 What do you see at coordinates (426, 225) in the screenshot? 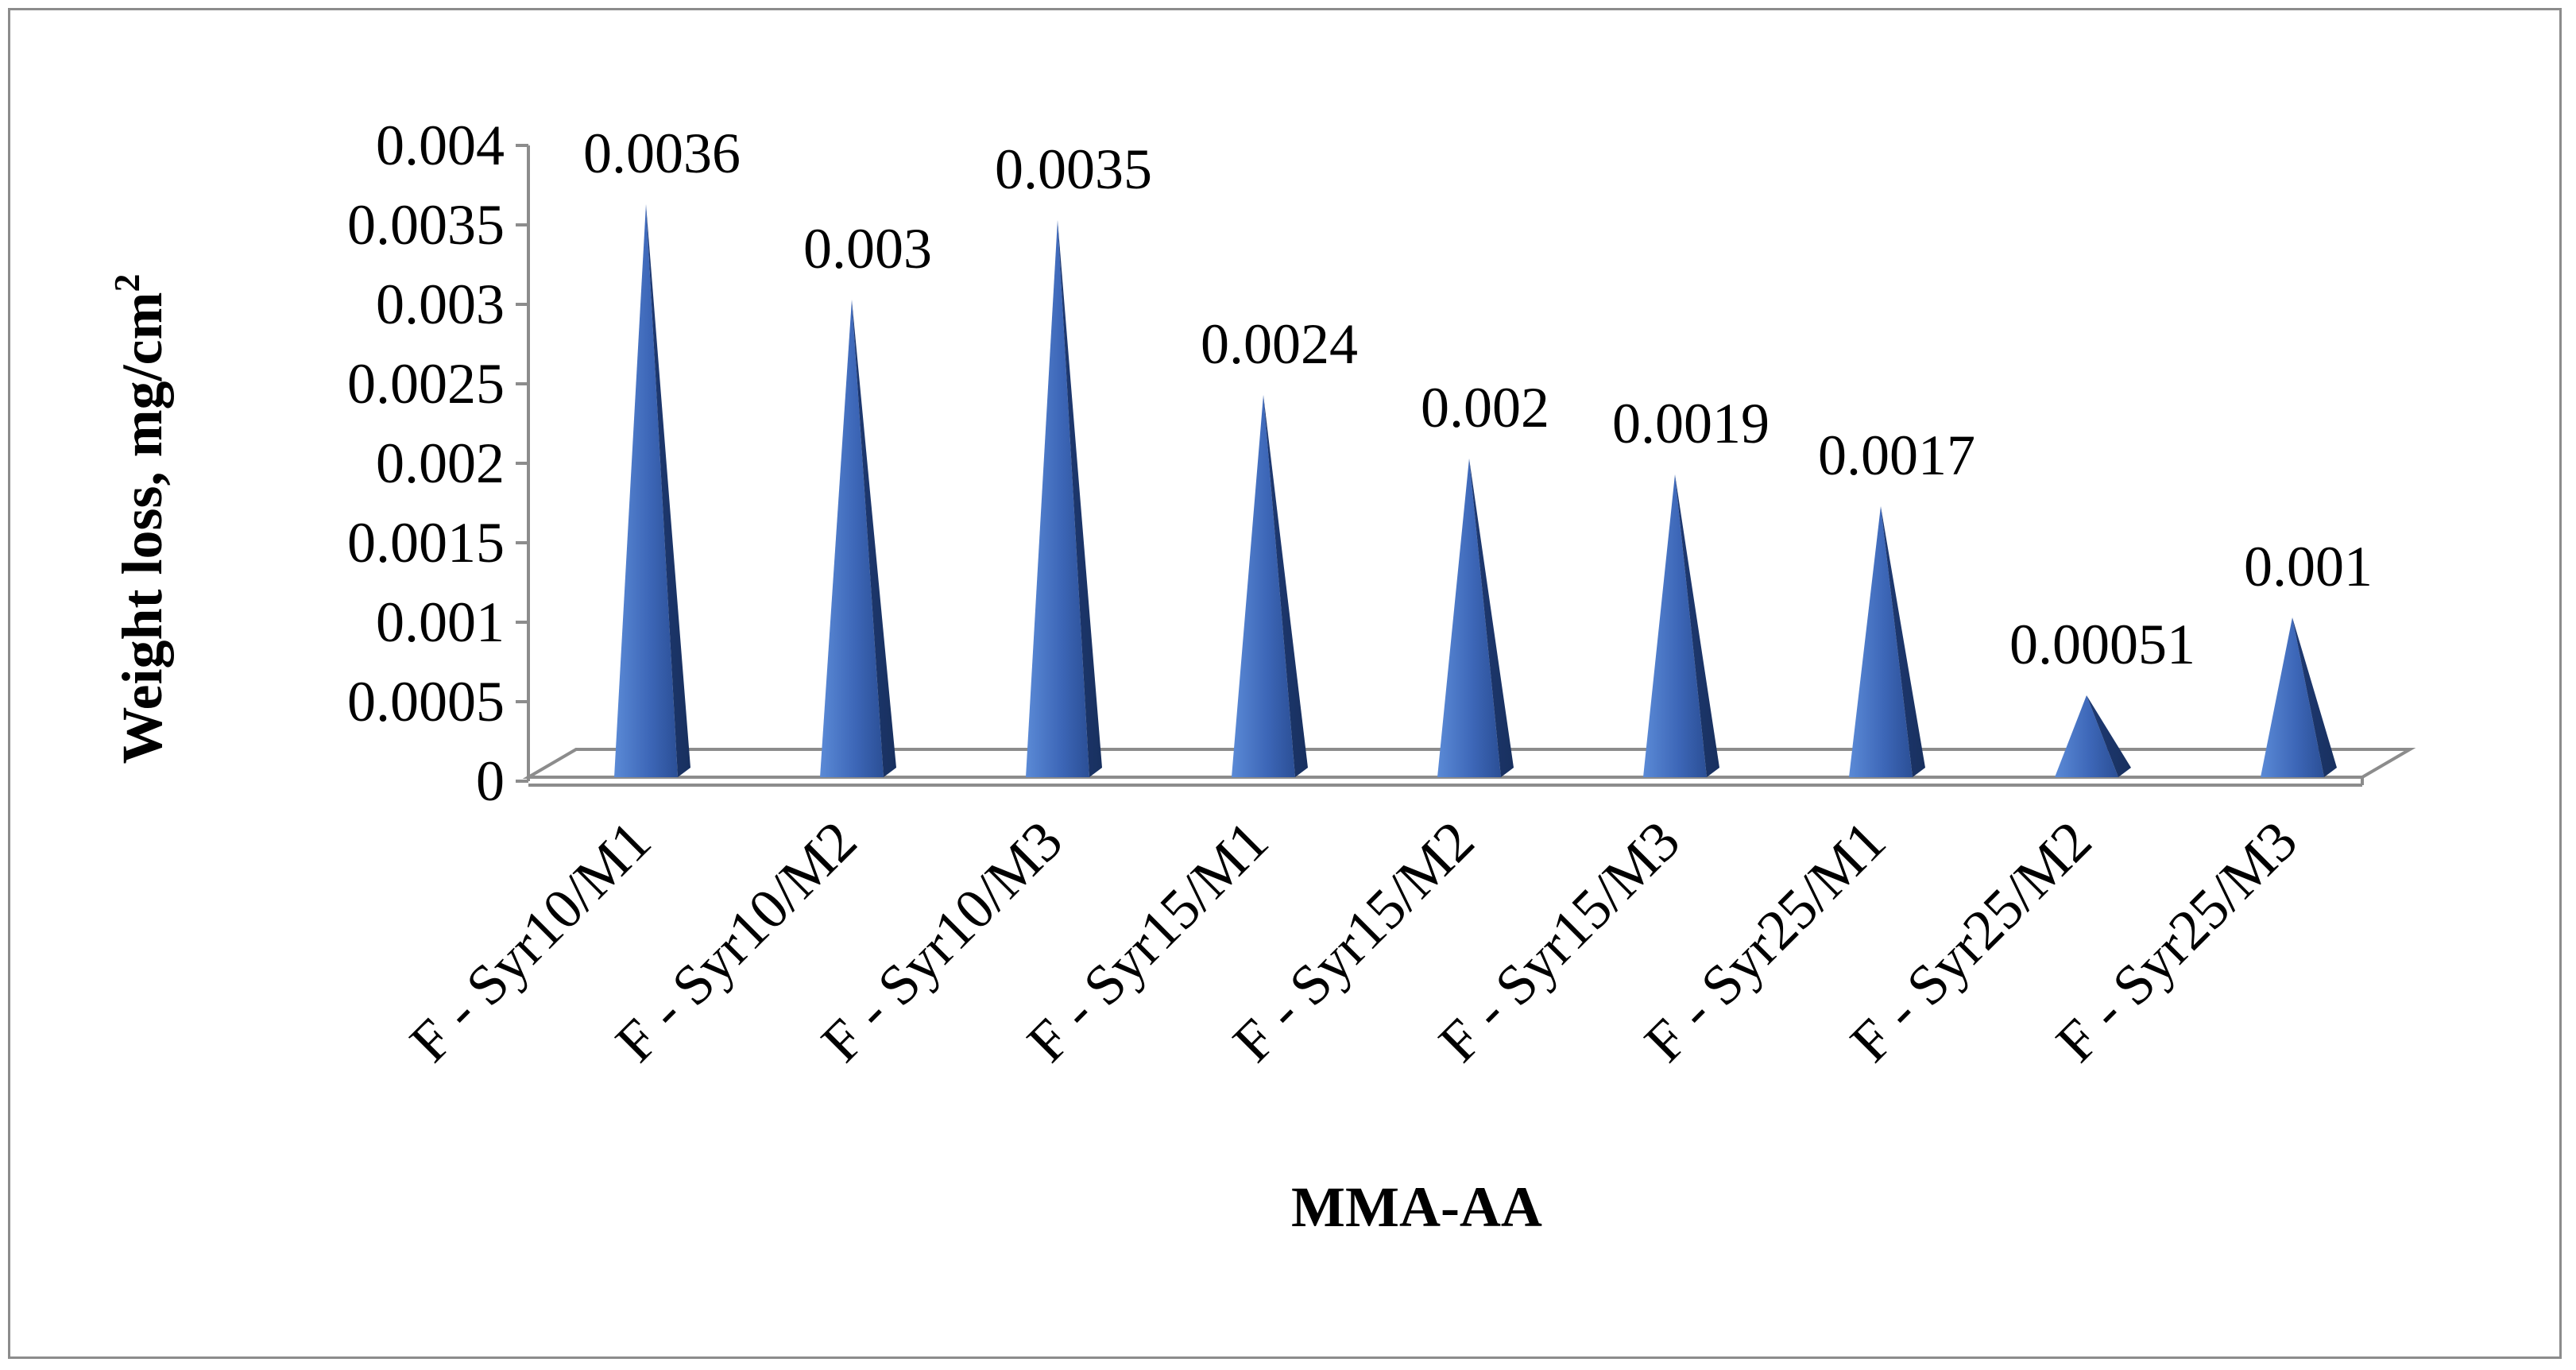
I see `y-tick-label: 0.0035` at bounding box center [426, 225].